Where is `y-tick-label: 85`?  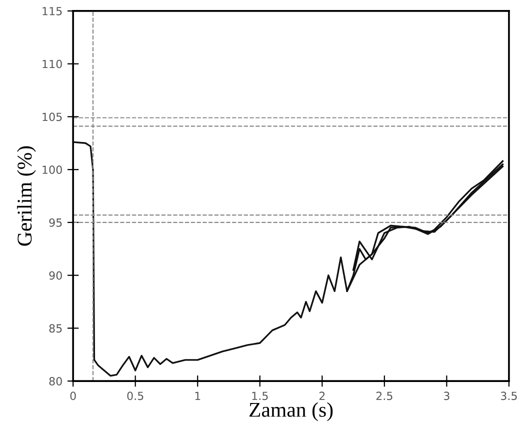 y-tick-label: 85 is located at coordinates (55, 328).